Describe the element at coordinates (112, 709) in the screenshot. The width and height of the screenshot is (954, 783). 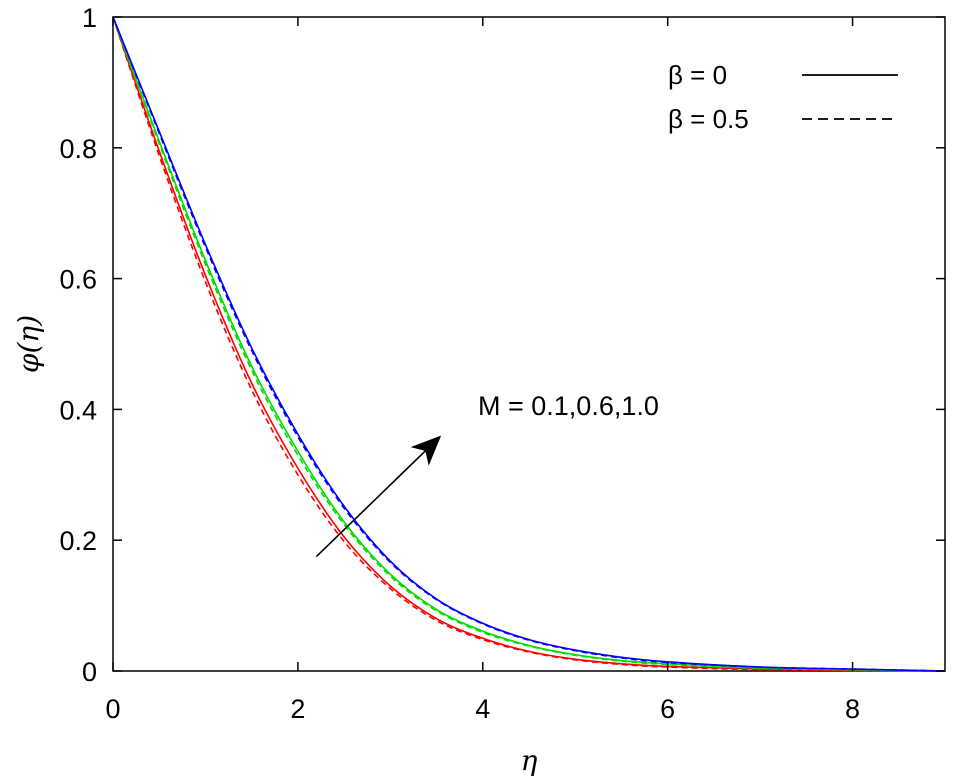
I see `x-tick-label: 0` at that location.